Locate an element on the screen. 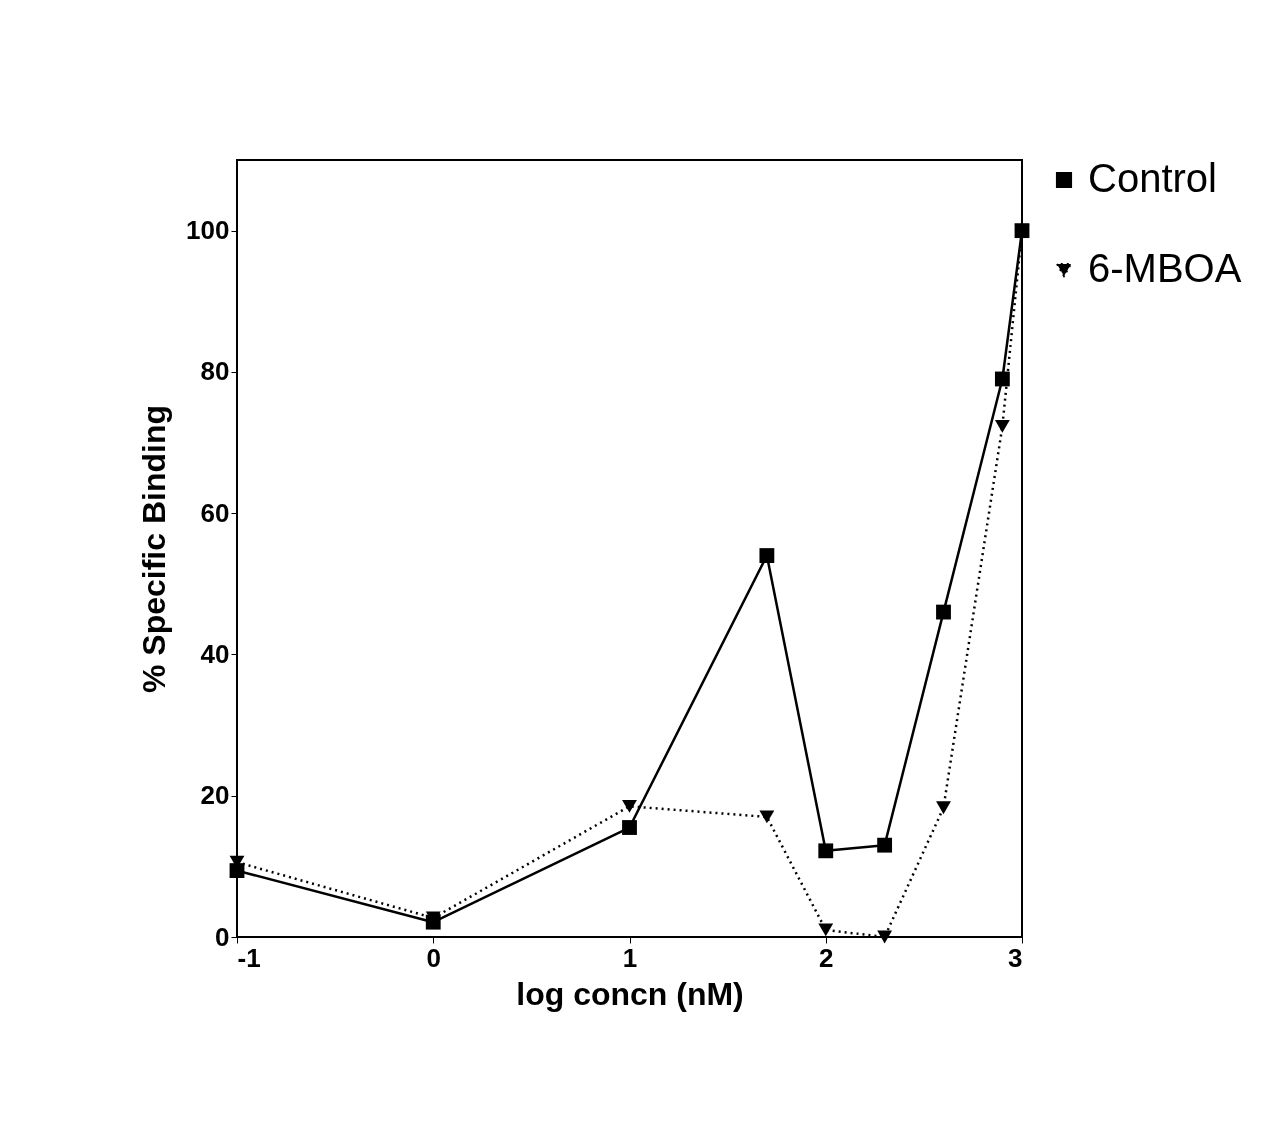 The height and width of the screenshot is (1128, 1275). x-tick-label: -1 is located at coordinates (249, 957).